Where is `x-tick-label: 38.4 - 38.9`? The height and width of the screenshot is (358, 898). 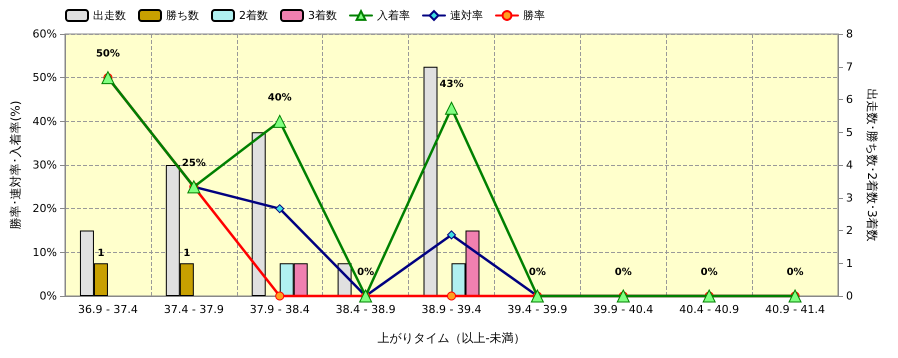 x-tick-label: 38.4 - 38.9 is located at coordinates (366, 309).